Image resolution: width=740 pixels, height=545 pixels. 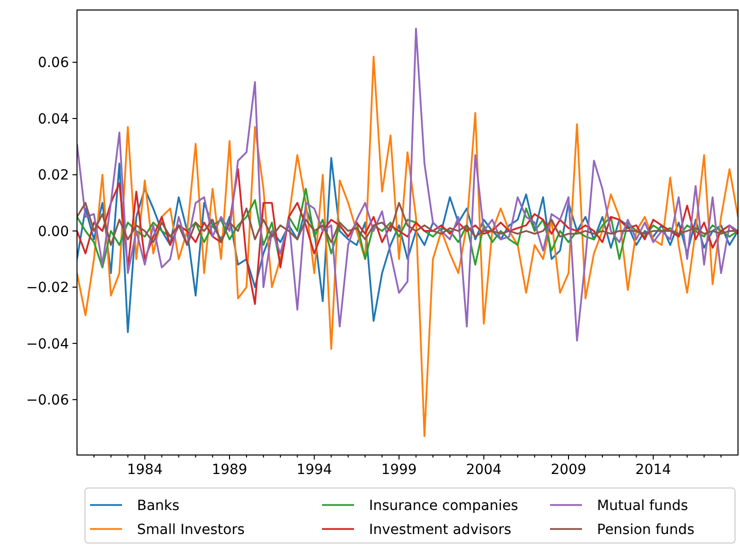 What do you see at coordinates (443, 506) in the screenshot?
I see `legend-label: Insurance companies` at bounding box center [443, 506].